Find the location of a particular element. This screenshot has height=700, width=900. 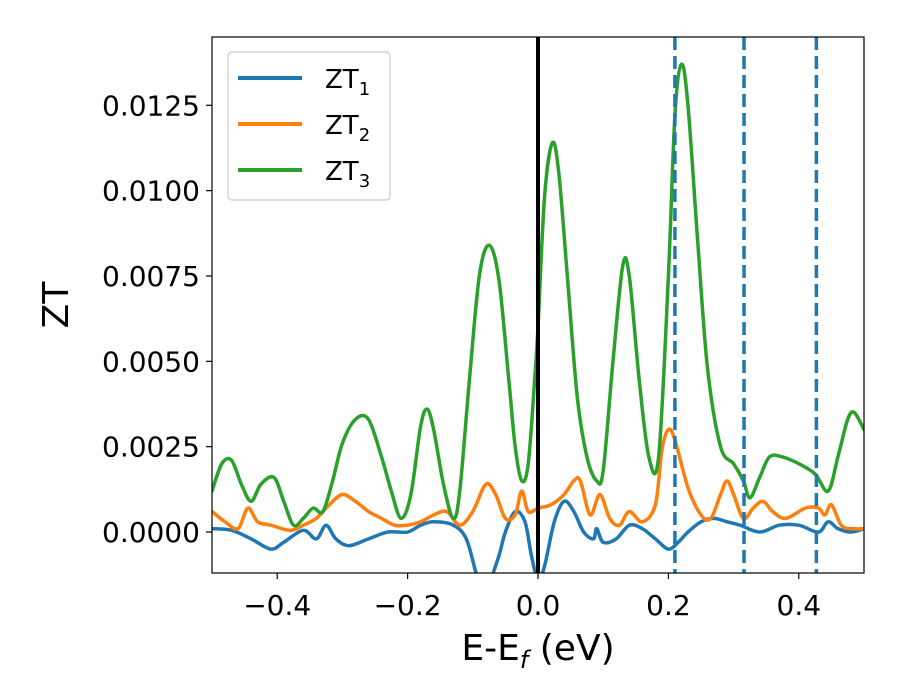

legend-frame is located at coordinates (309, 126).